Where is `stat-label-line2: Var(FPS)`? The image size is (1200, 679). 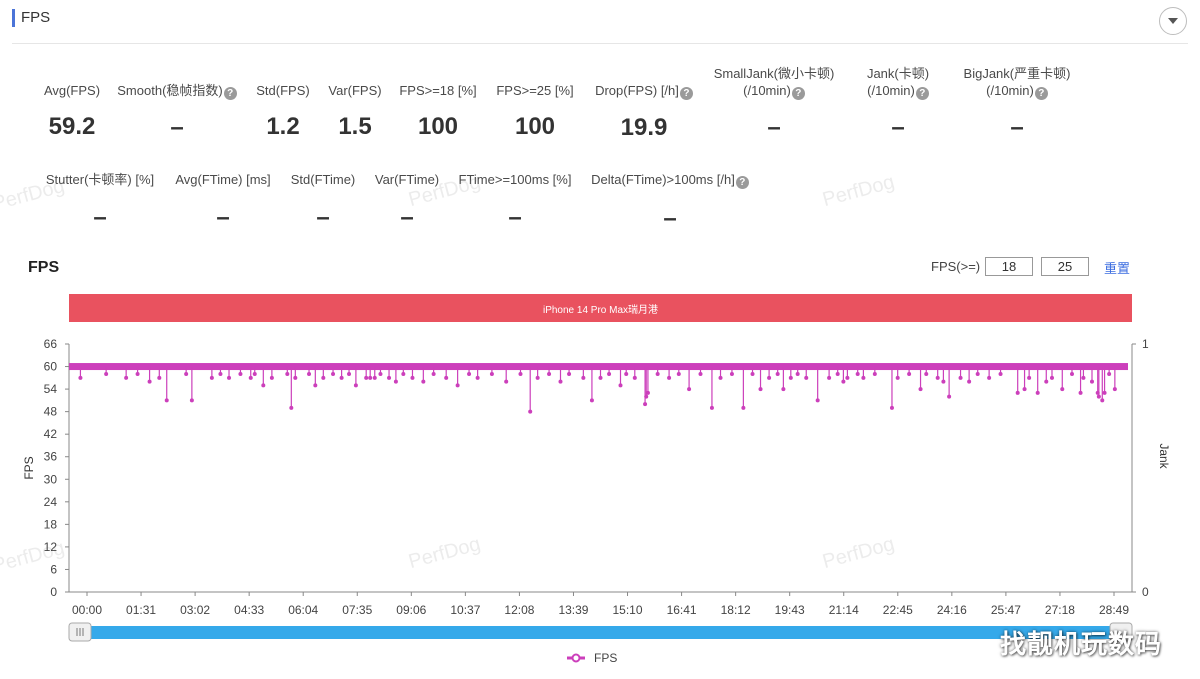 stat-label-line2: Var(FPS) is located at coordinates (355, 90).